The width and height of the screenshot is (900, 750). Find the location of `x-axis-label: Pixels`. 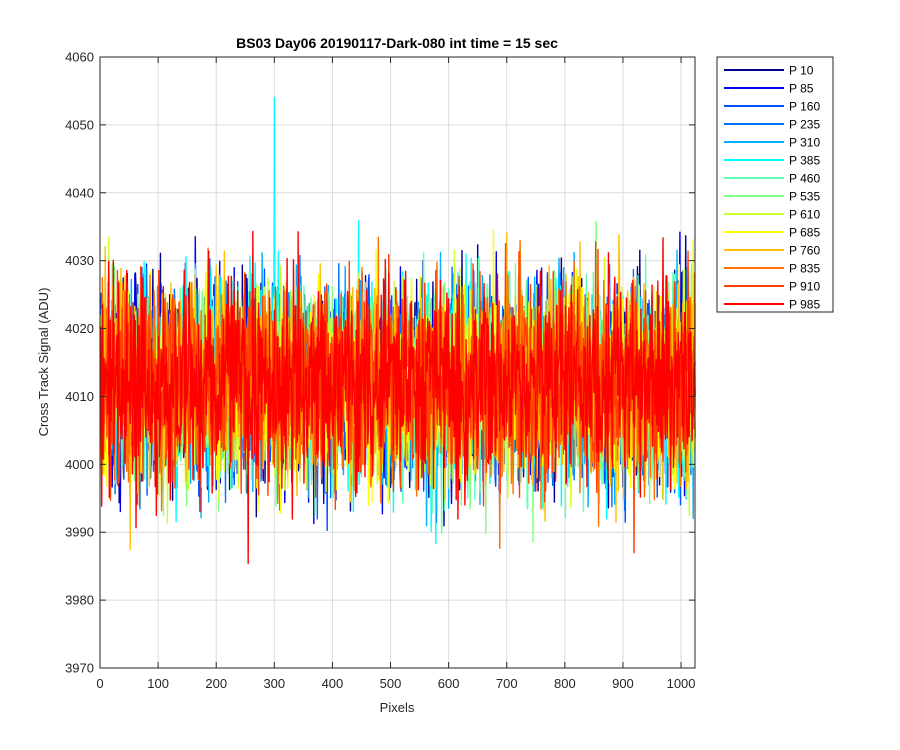

x-axis-label: Pixels is located at coordinates (397, 707).